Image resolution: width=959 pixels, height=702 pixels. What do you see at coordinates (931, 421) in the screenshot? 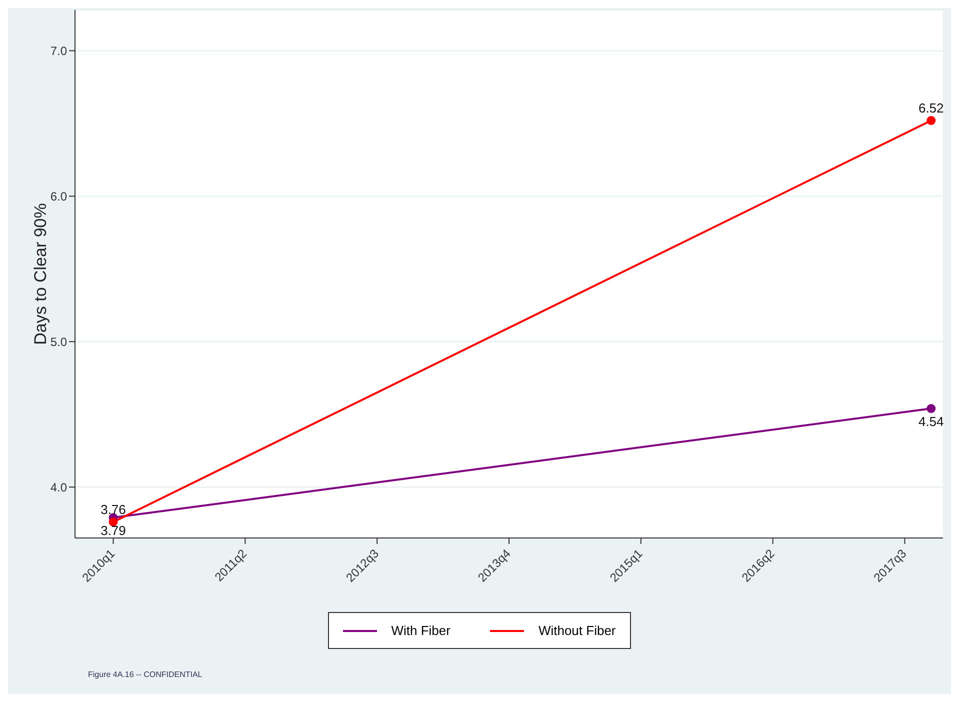
I see `data-label: 4.54` at bounding box center [931, 421].